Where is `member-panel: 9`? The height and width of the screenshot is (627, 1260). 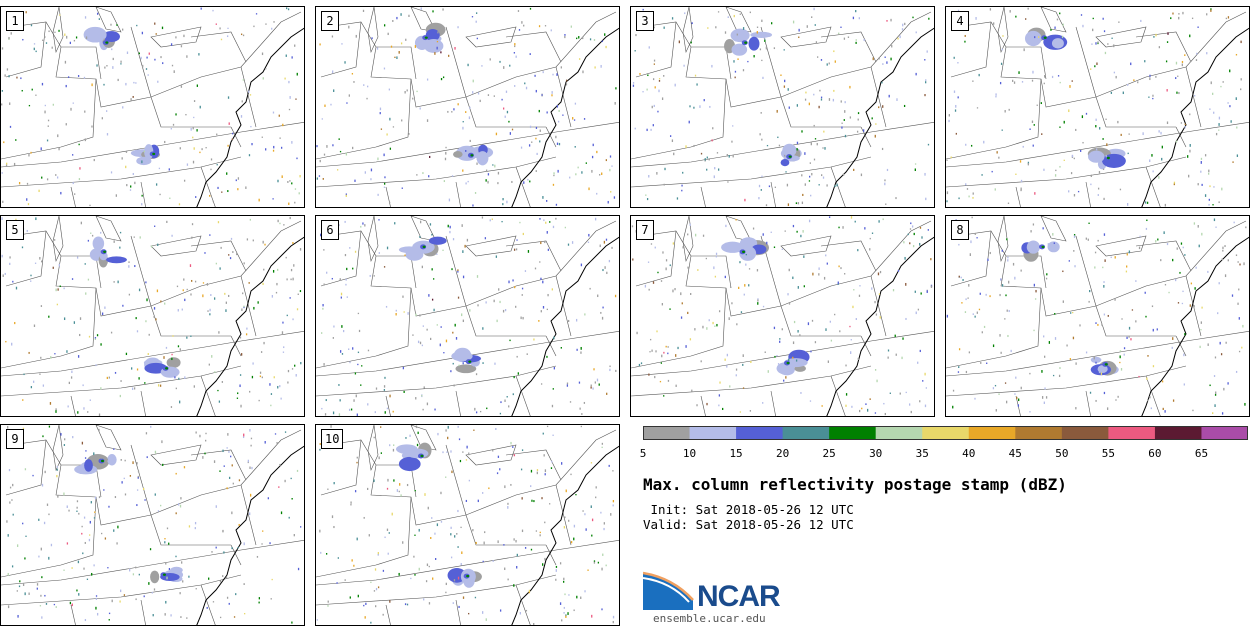 member-panel: 9 is located at coordinates (152, 525).